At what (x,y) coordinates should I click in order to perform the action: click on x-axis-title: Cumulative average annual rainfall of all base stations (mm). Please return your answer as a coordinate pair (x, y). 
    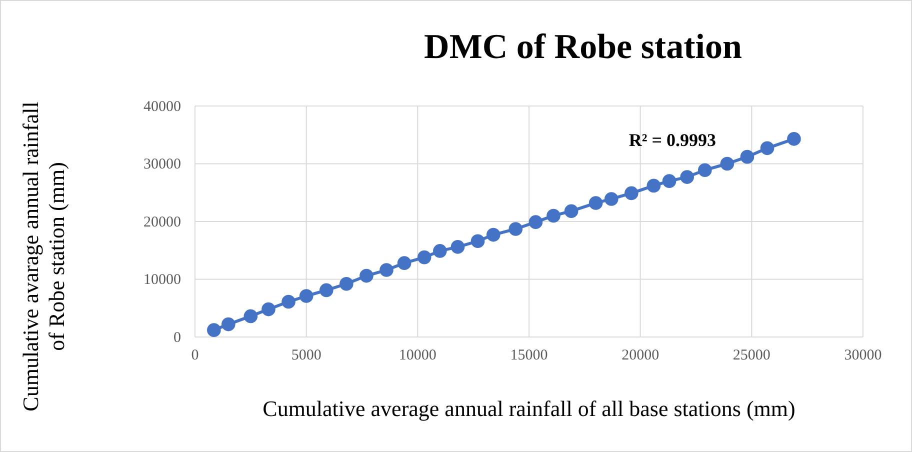
    Looking at the image, I should click on (529, 408).